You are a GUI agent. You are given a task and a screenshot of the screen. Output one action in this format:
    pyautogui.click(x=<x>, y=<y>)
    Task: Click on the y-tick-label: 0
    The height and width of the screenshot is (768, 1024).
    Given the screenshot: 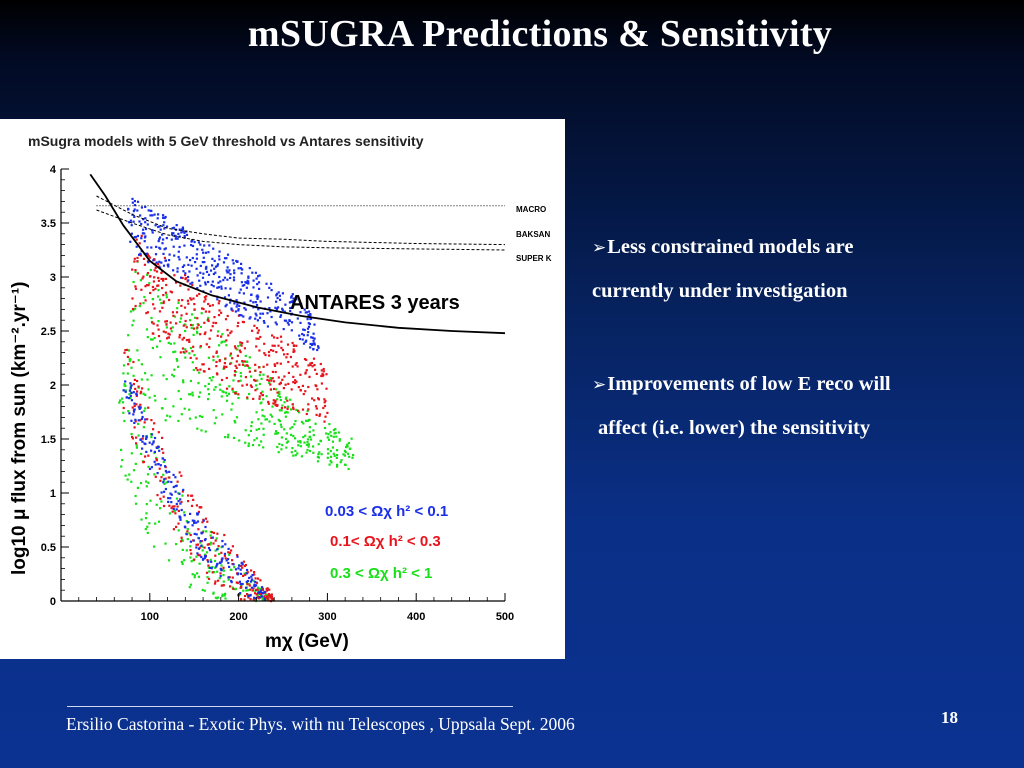 What is the action you would take?
    pyautogui.click(x=53, y=602)
    